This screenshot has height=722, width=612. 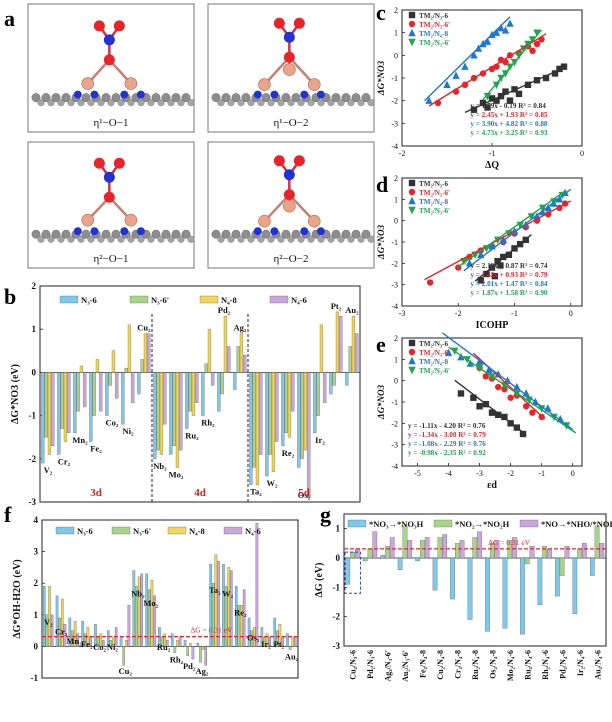 I want to click on category-label: Ir₂, so click(x=266, y=644).